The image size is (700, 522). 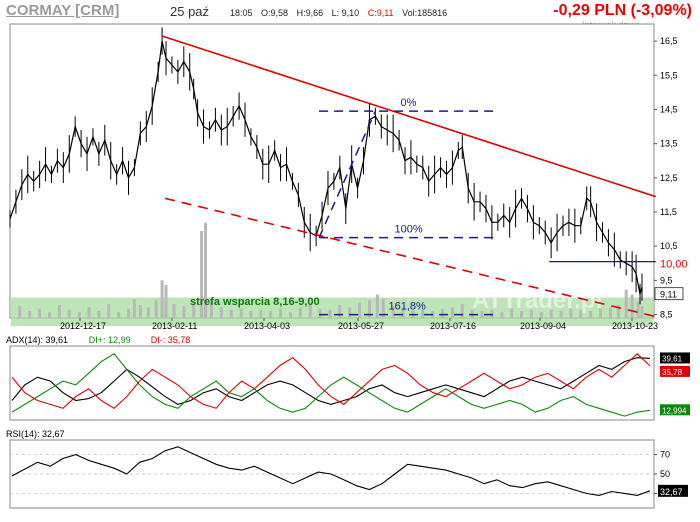 I want to click on adx-series-line, so click(x=331, y=381).